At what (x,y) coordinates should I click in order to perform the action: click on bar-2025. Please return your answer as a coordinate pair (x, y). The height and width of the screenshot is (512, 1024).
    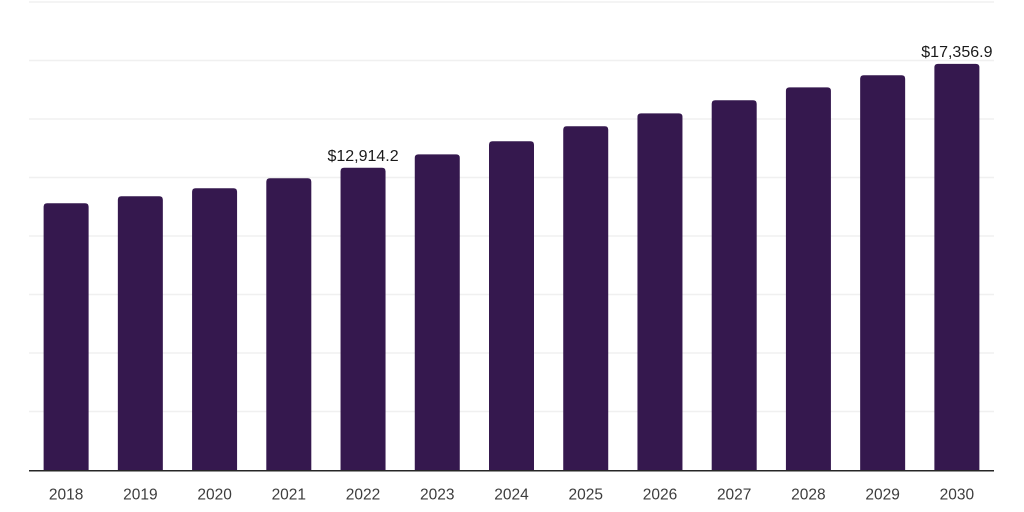
    Looking at the image, I should click on (586, 298).